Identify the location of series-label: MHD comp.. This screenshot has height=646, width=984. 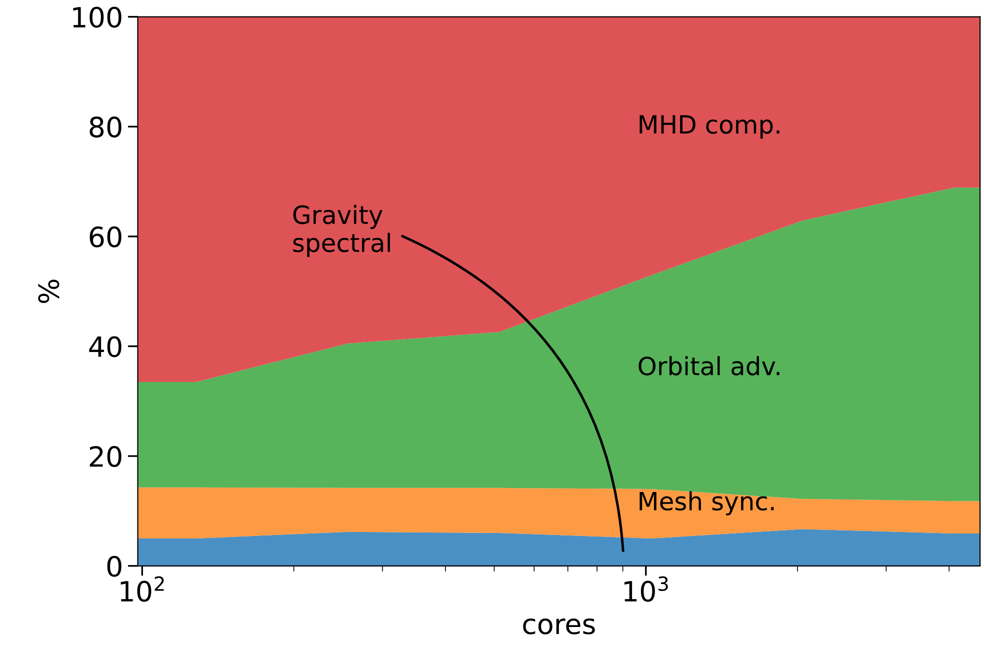
(710, 127).